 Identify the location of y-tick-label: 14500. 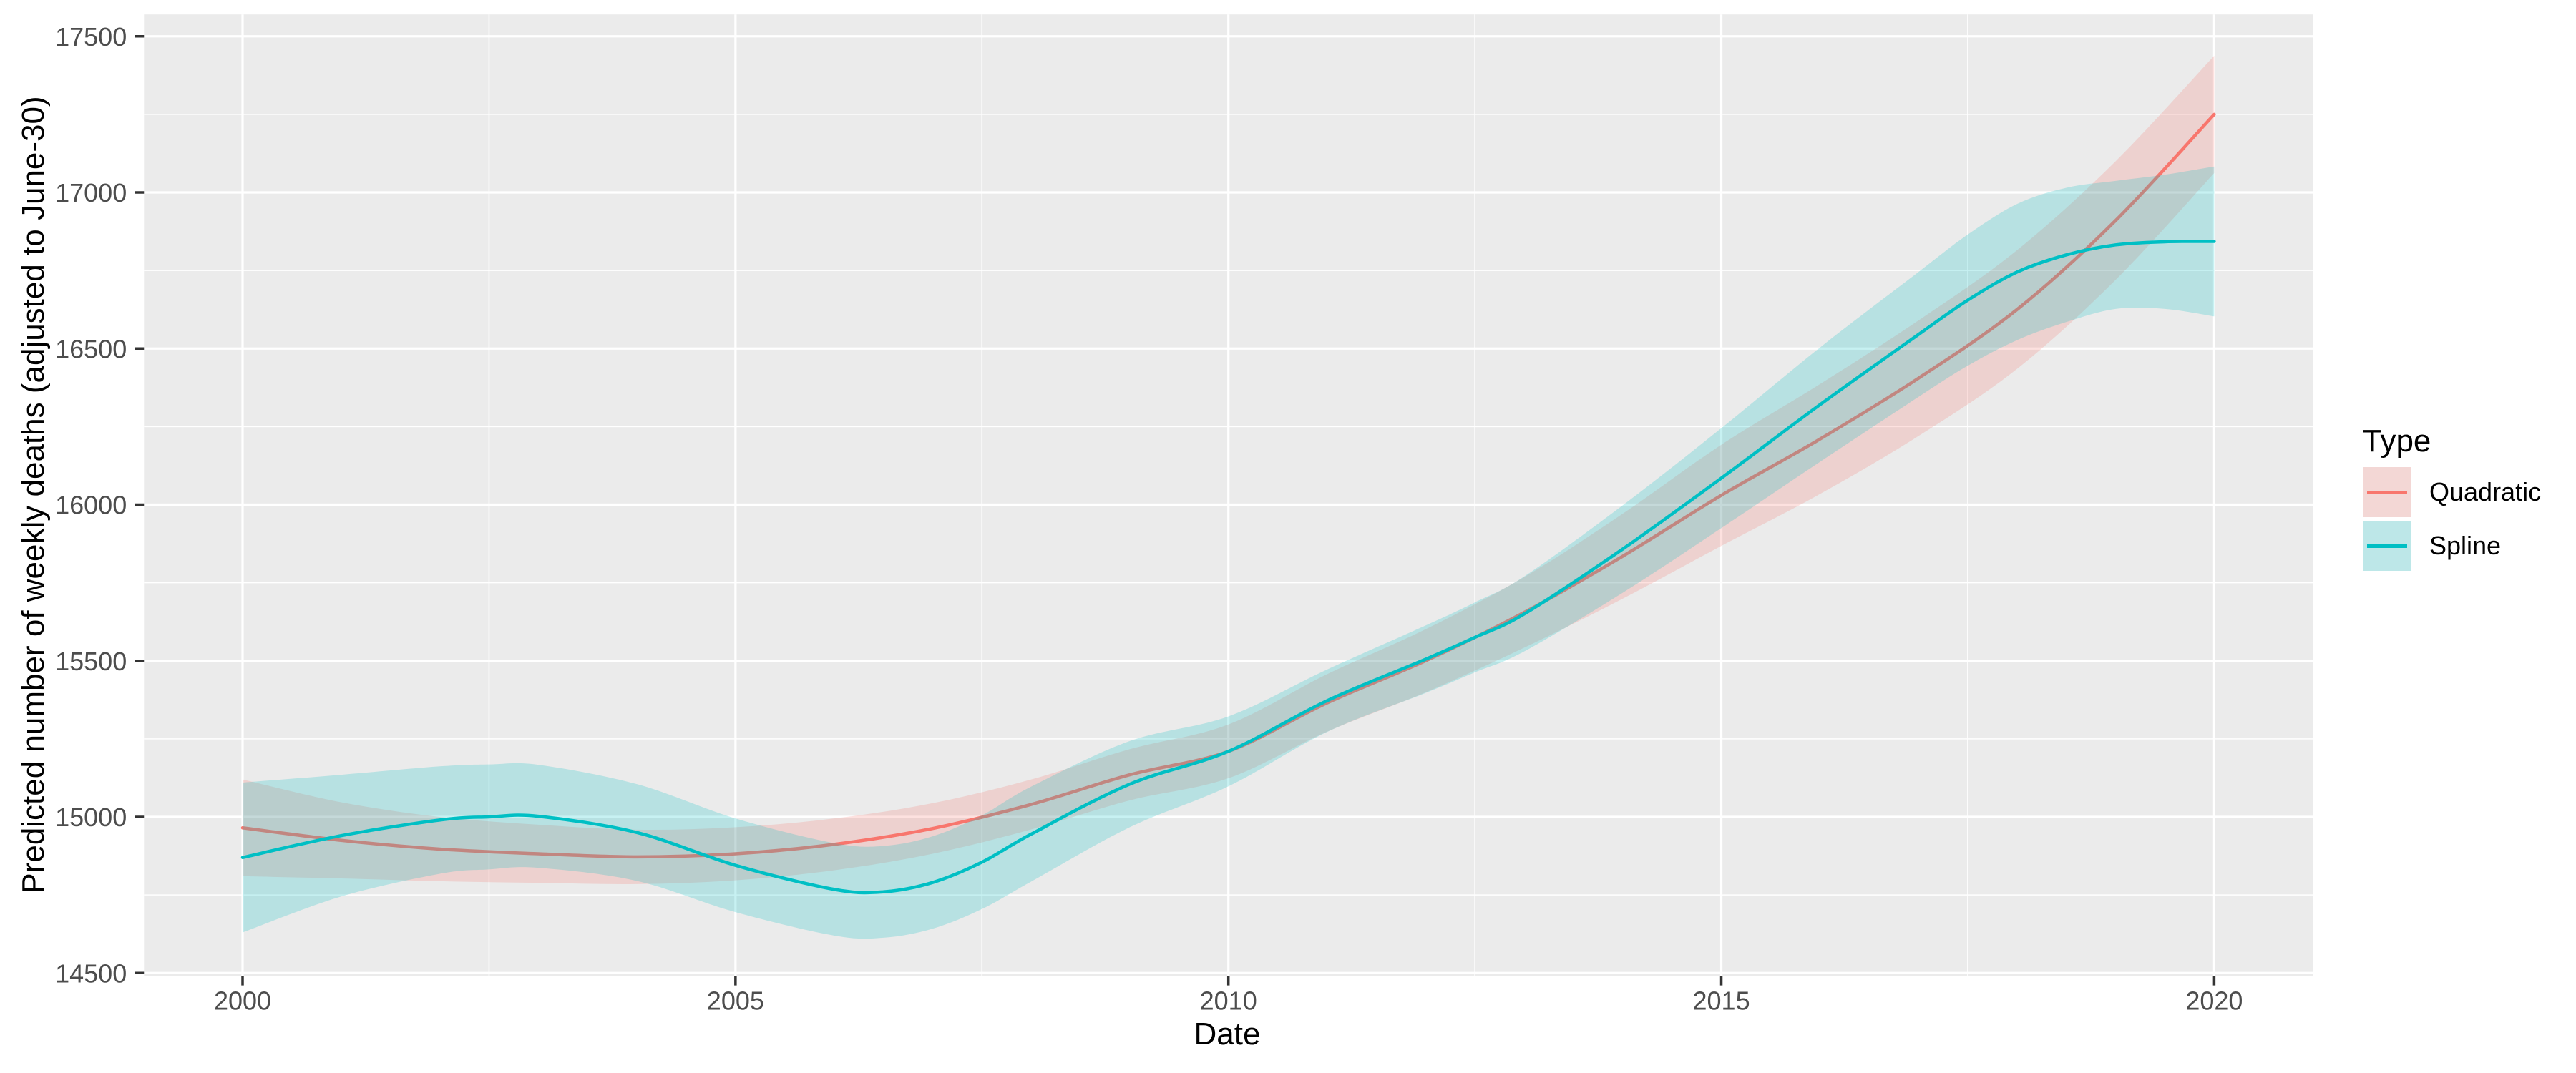
(91, 973).